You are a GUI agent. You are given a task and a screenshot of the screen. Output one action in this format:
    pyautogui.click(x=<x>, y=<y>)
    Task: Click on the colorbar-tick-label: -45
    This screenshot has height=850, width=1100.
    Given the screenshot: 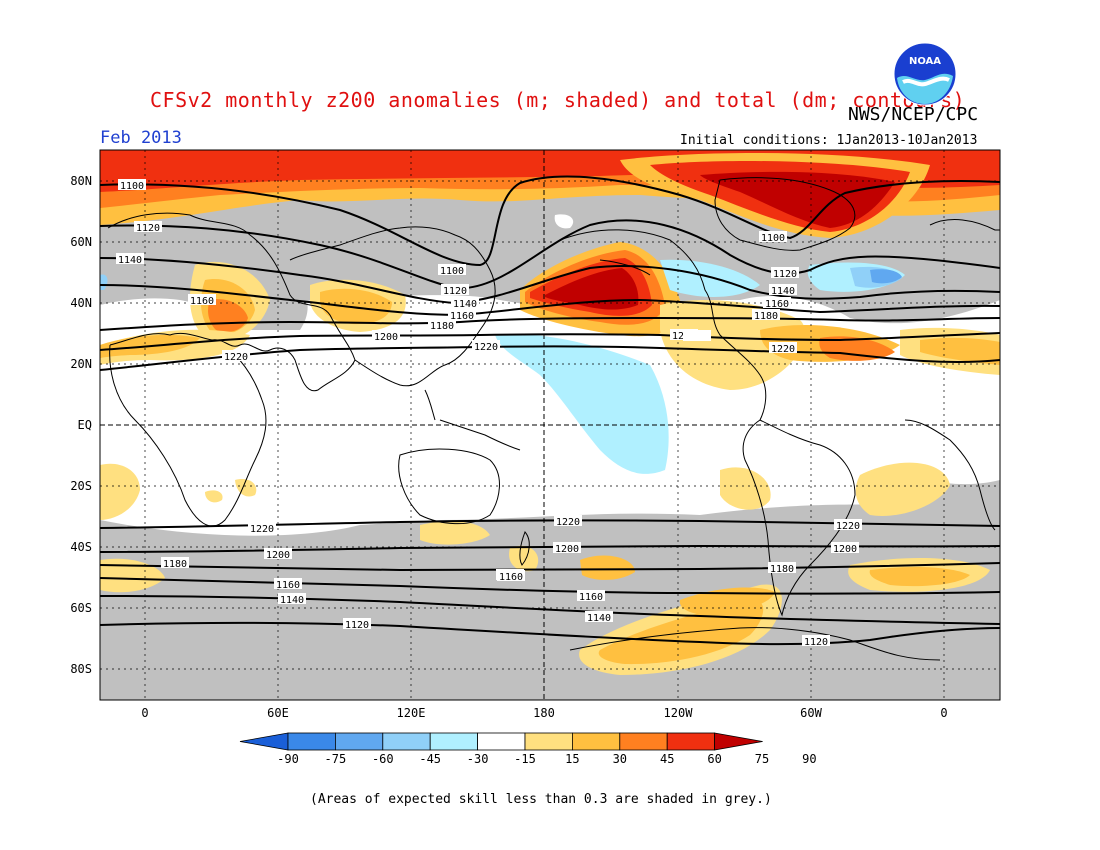 What is the action you would take?
    pyautogui.click(x=430, y=759)
    